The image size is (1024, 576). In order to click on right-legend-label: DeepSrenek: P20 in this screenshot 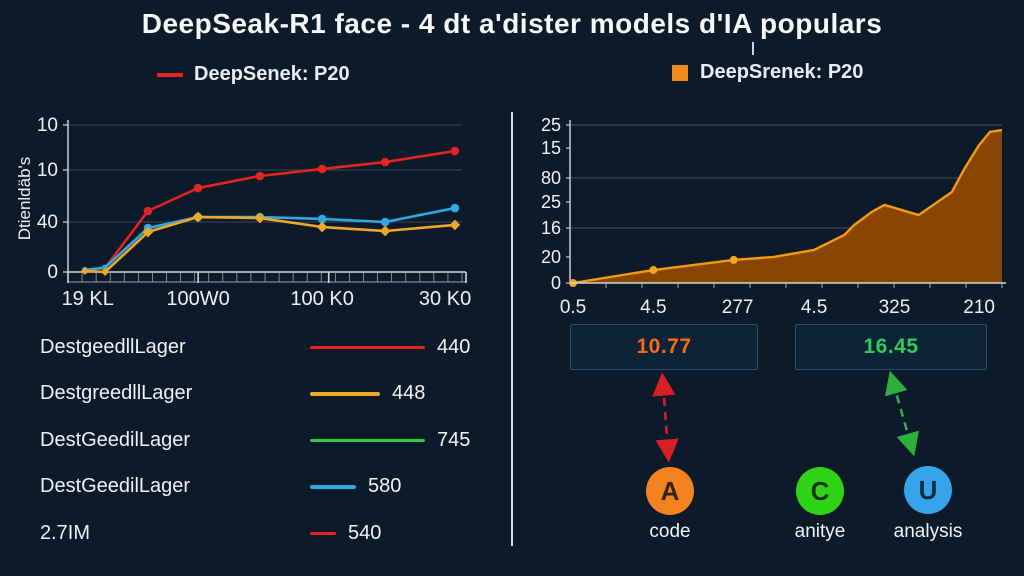, I will do `click(782, 72)`.